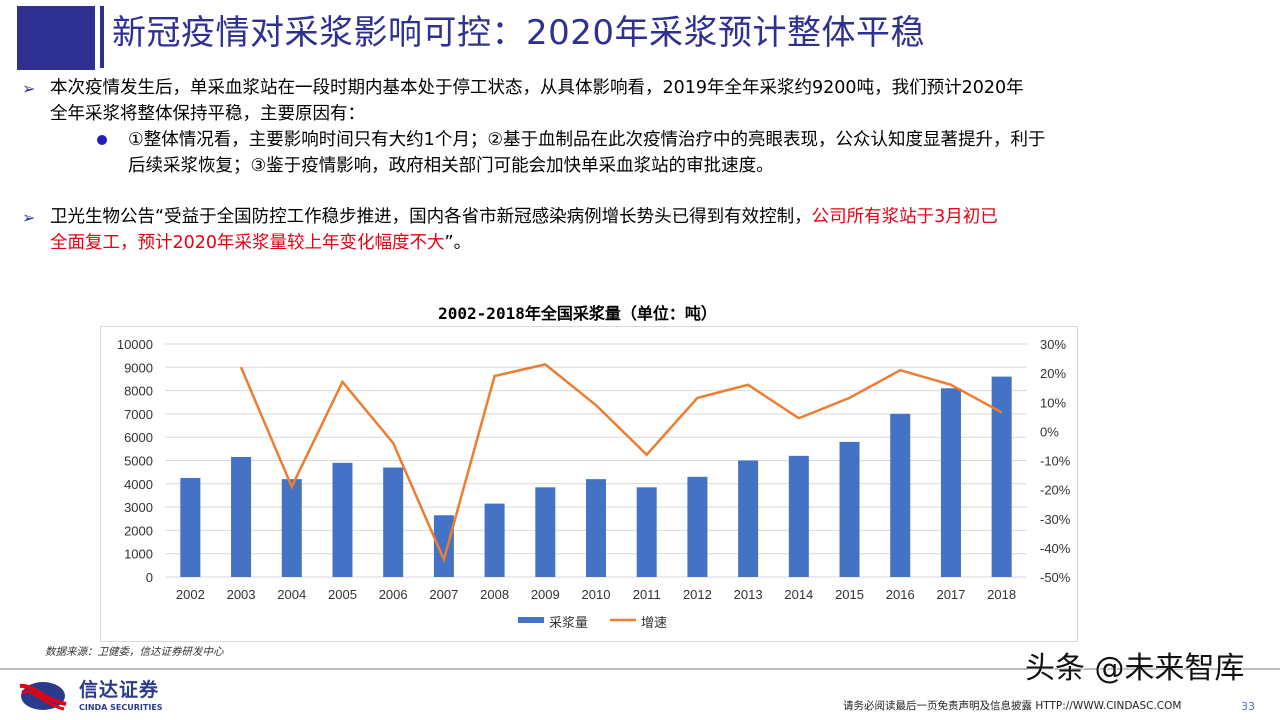  Describe the element at coordinates (134, 652) in the screenshot. I see `source-note: 数据来源：卫健委，信达证券研发中心` at that location.